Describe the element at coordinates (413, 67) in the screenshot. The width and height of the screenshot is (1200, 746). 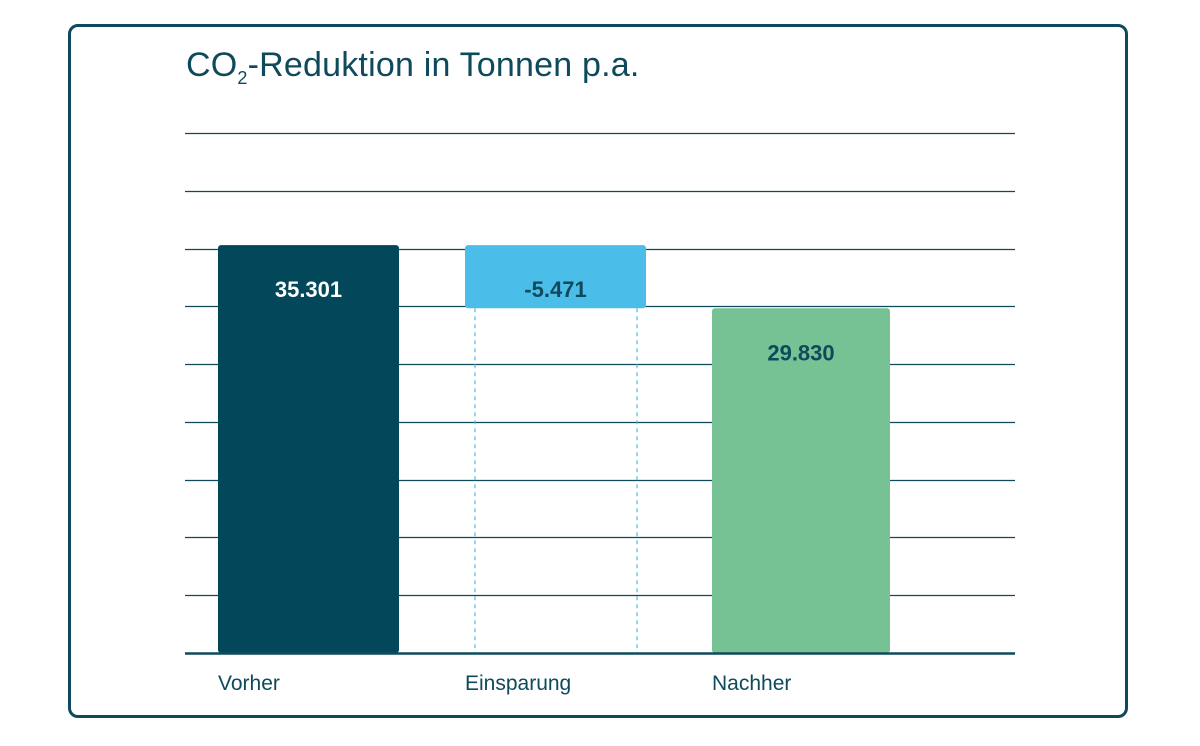
I see `chart-title: CO2-Reduktion in Tonnen p.a.` at that location.